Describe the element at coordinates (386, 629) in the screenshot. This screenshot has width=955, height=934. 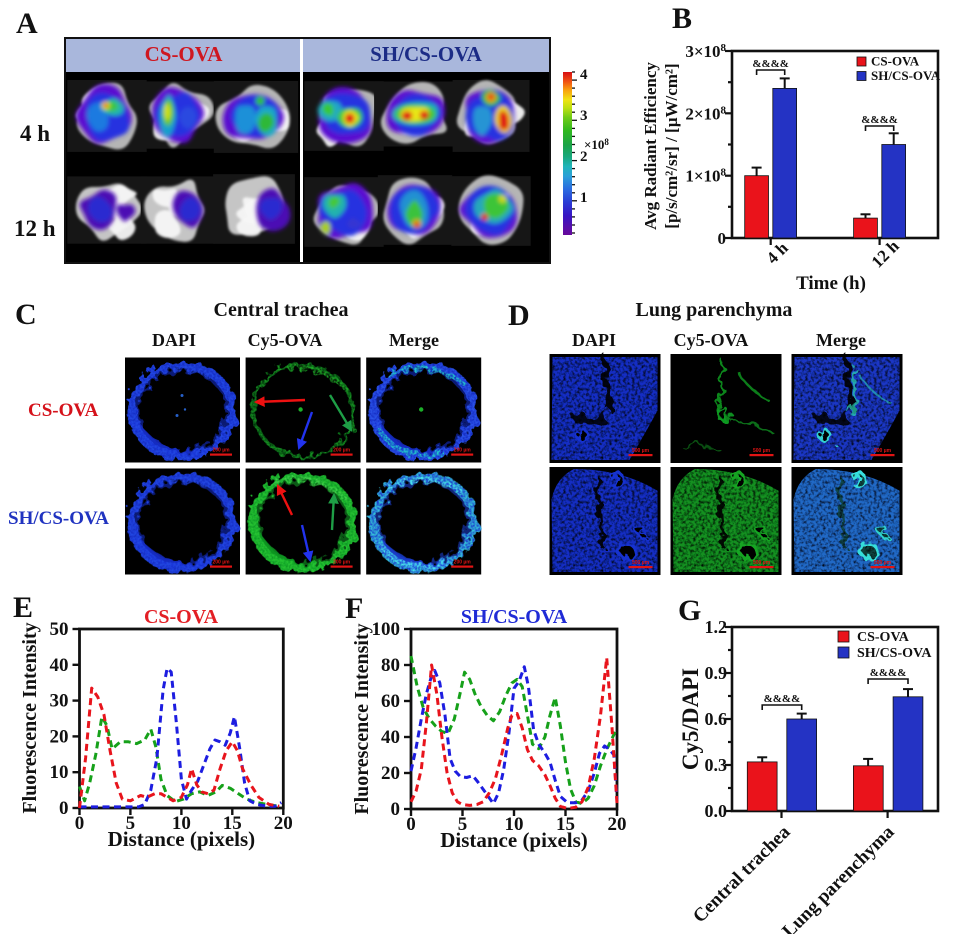
I see `svg-text: 100` at that location.